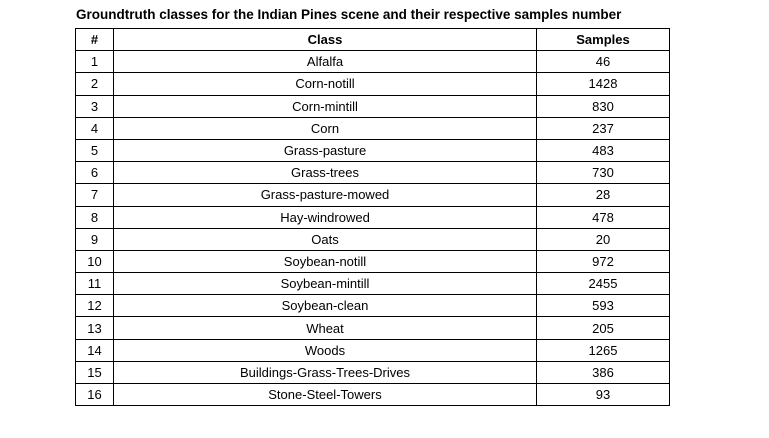 The height and width of the screenshot is (438, 769). I want to click on table-row: 12 Soybean-clean 593, so click(372, 306).